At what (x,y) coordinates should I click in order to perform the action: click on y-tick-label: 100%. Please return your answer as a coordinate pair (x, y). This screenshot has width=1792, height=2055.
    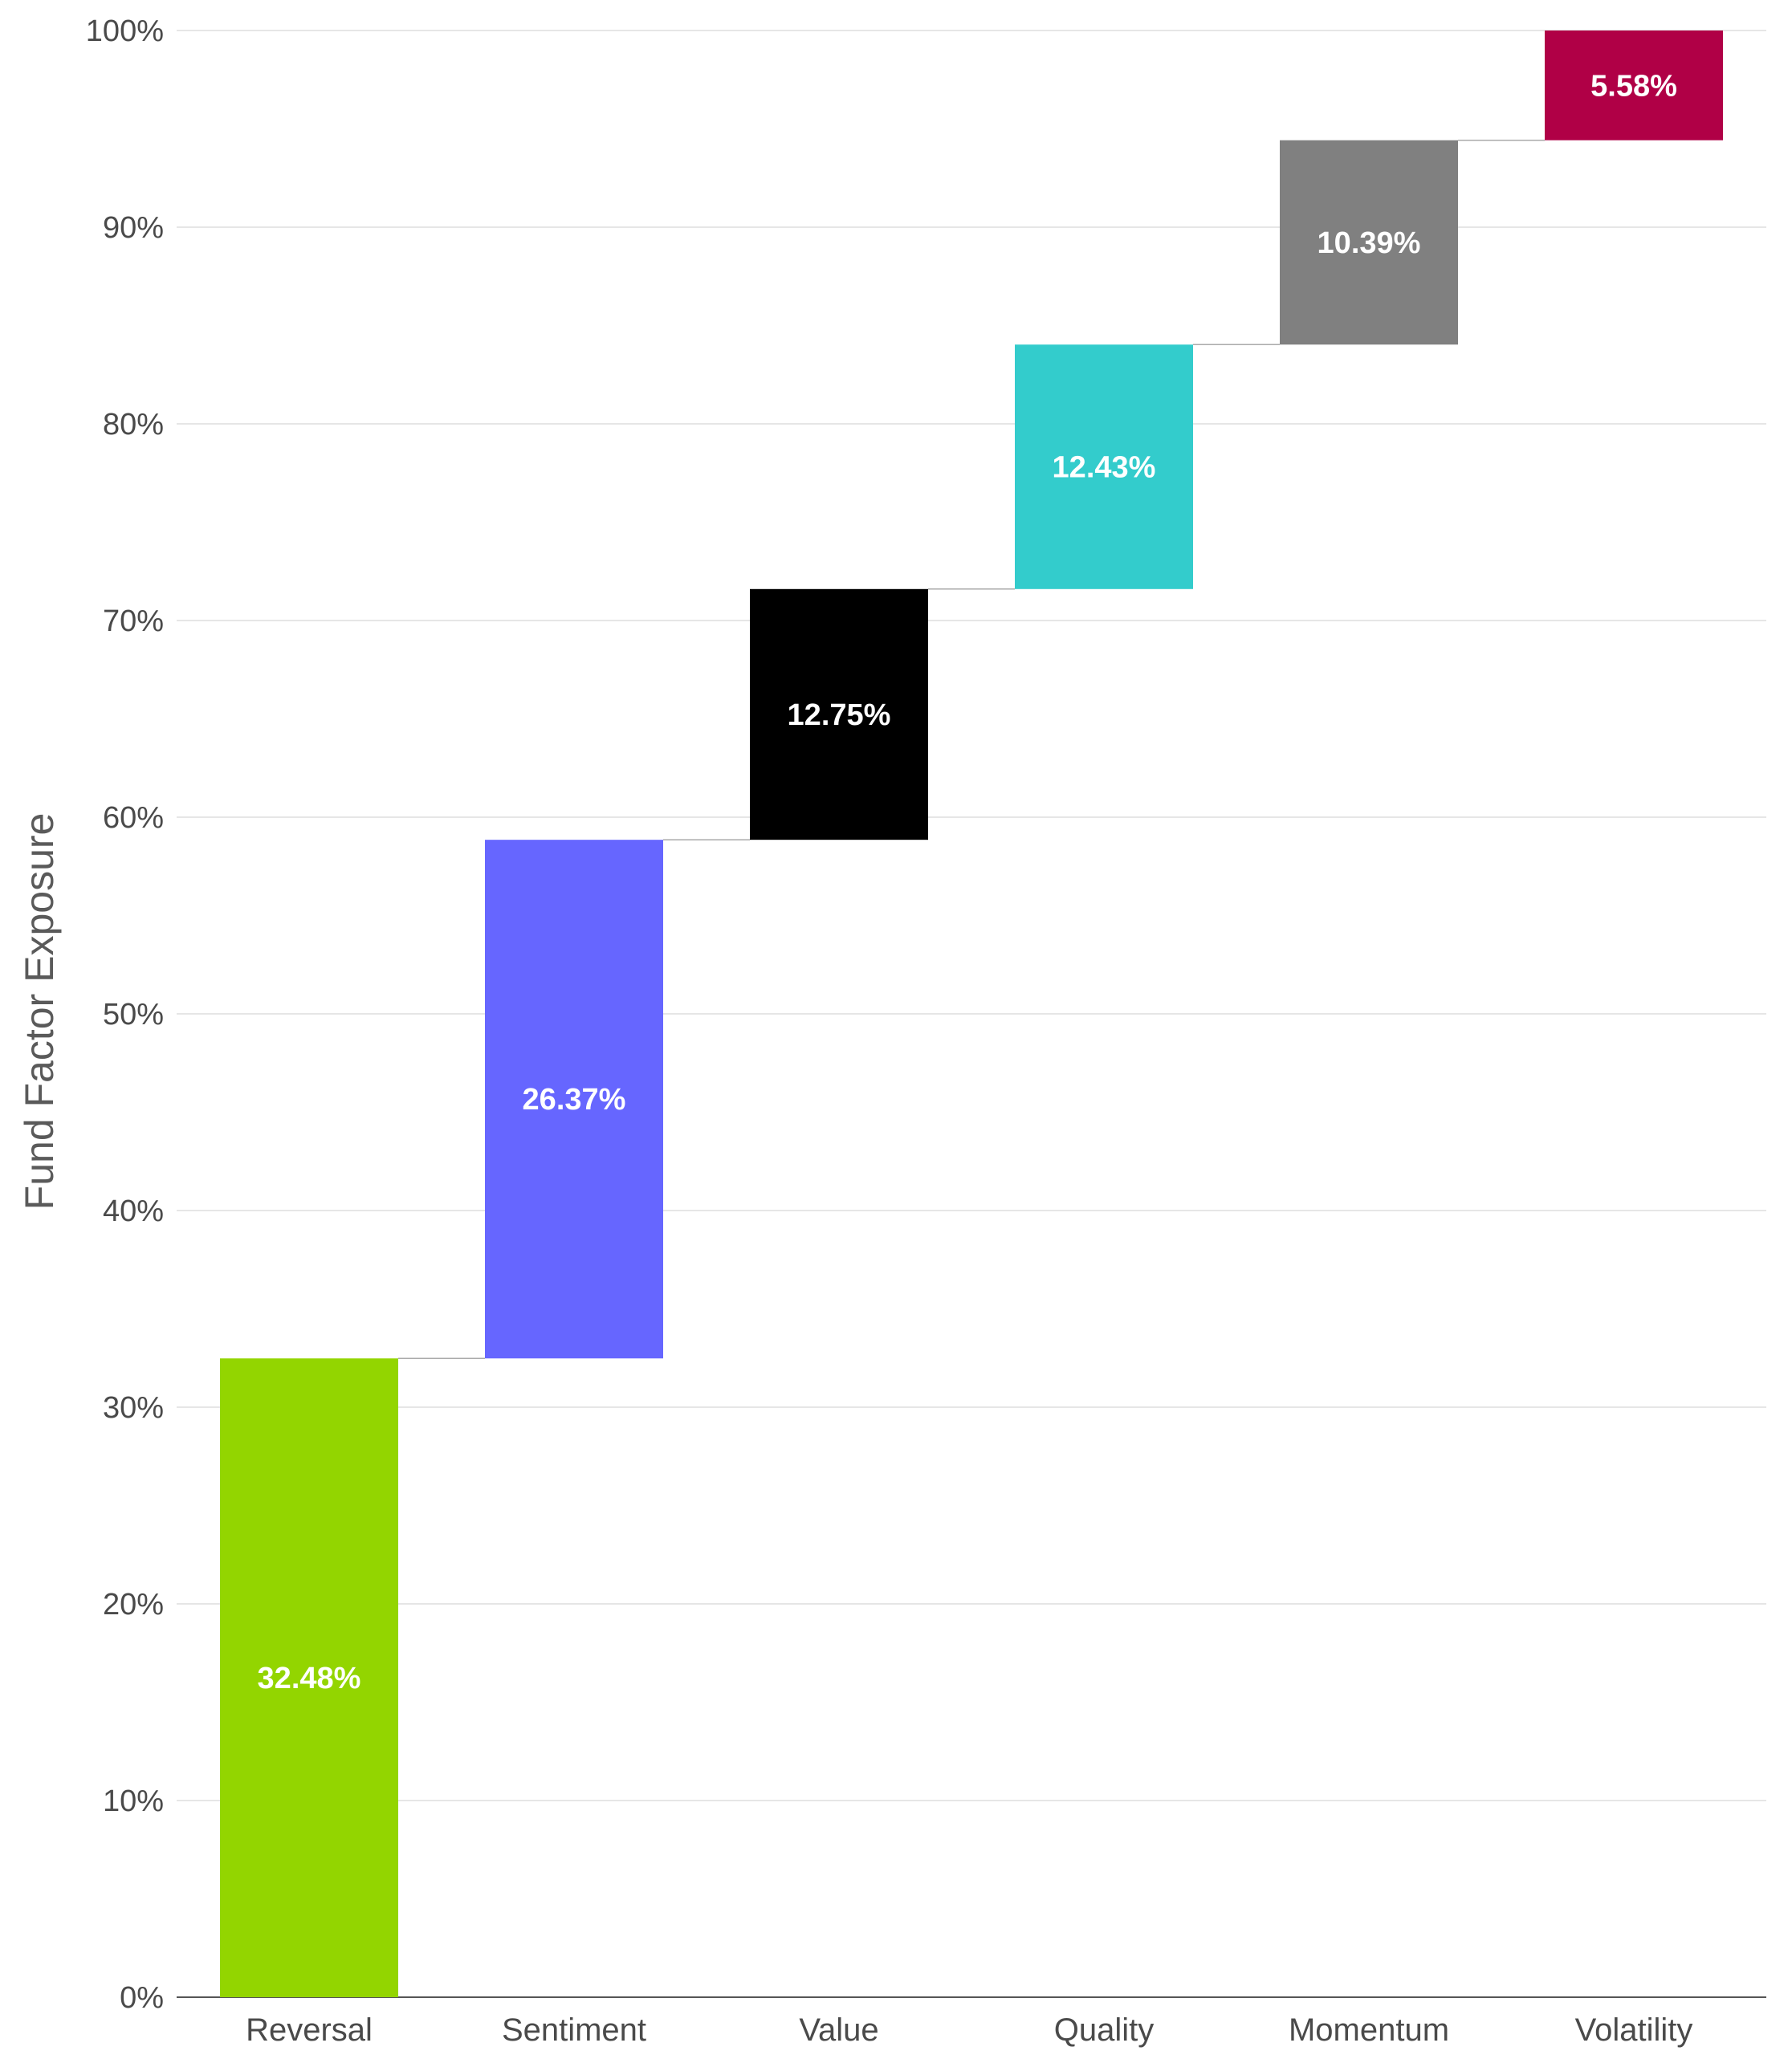
    Looking at the image, I should click on (125, 31).